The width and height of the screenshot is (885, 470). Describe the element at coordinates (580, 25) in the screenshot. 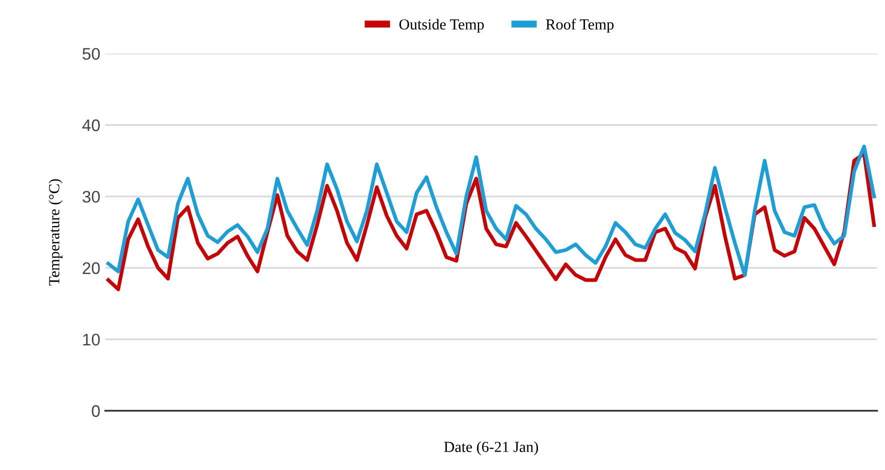

I see `legend-label: Roof Temp` at that location.